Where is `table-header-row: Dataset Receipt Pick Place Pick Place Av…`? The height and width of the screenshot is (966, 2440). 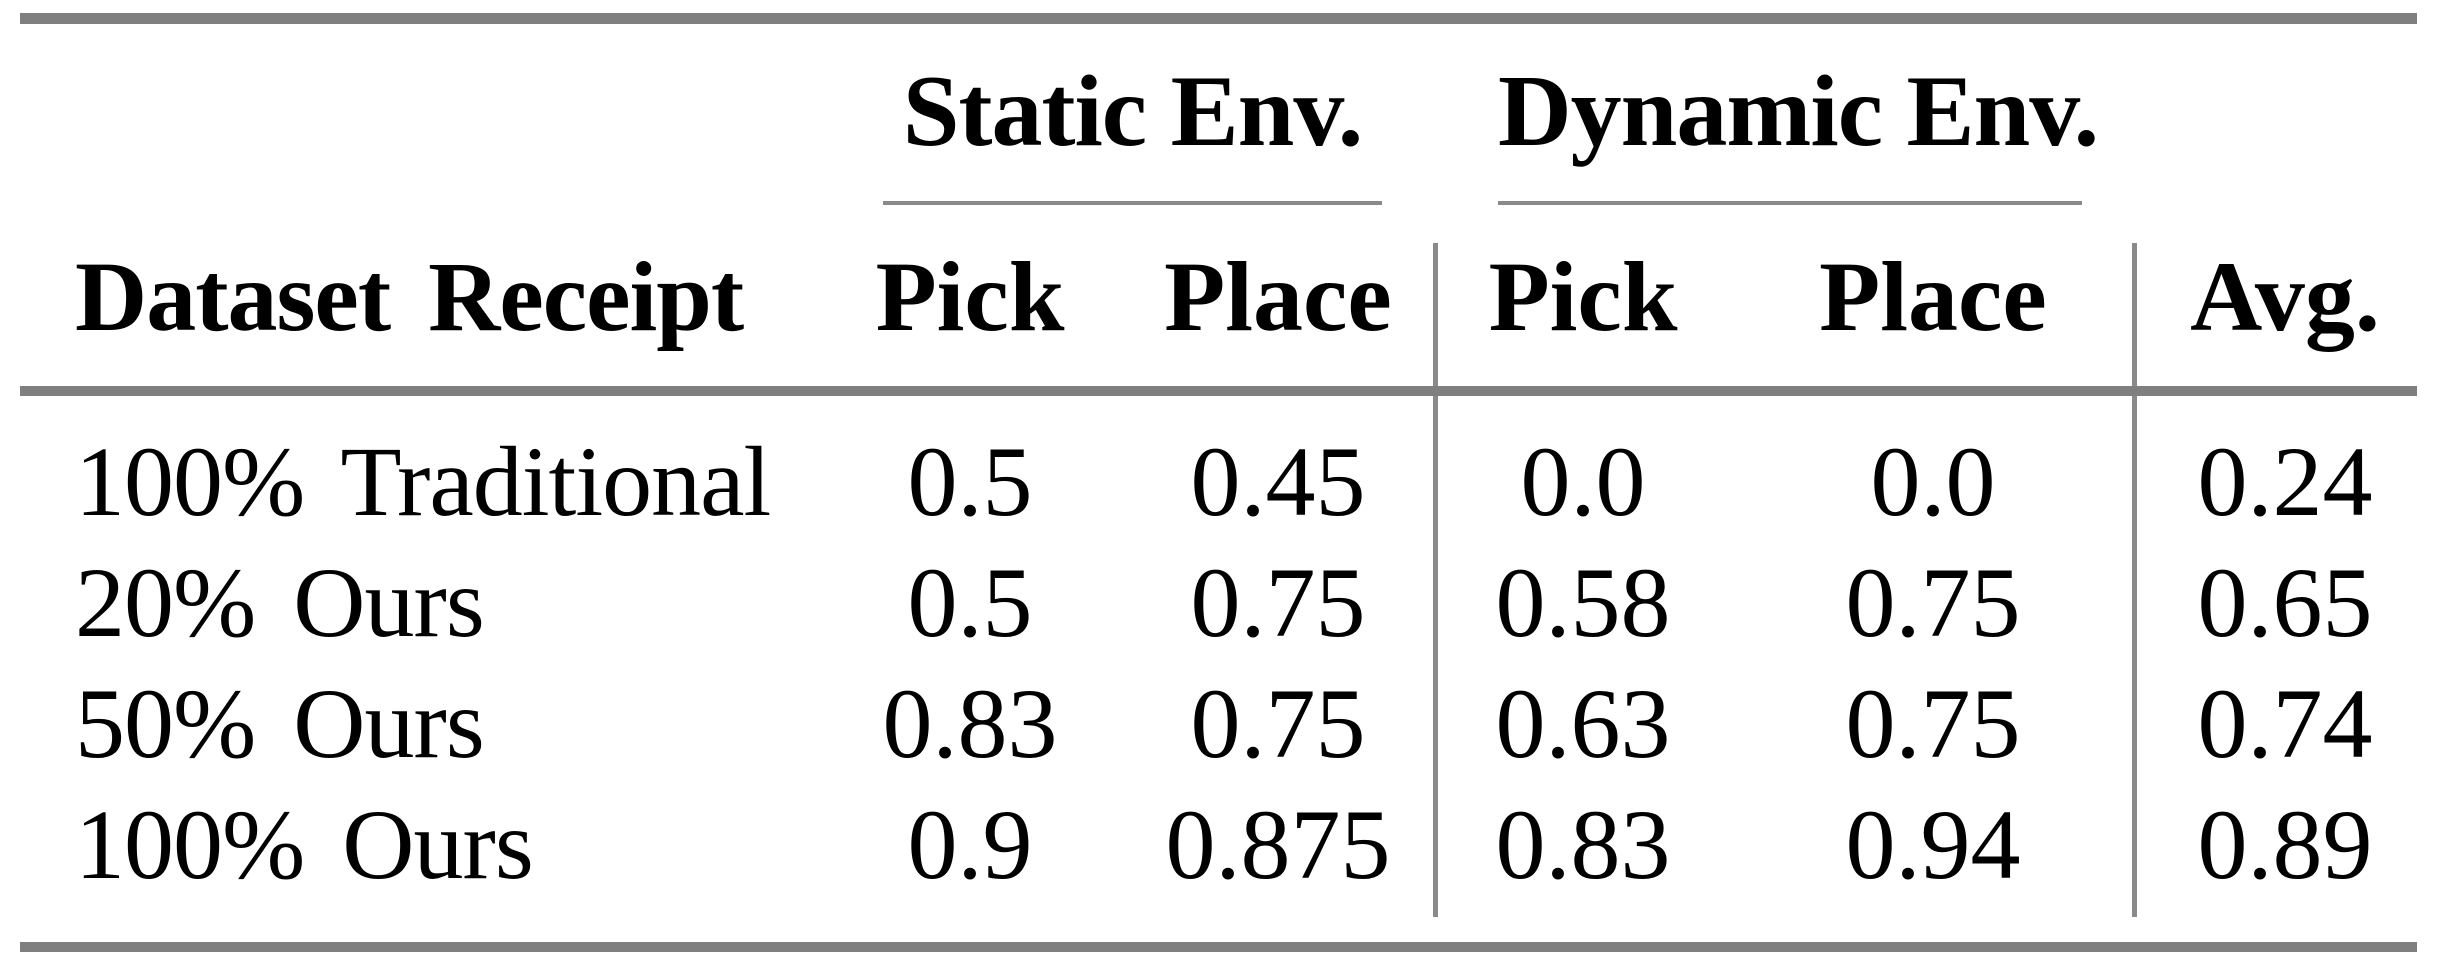
table-header-row: Dataset Receipt Pick Place Pick Place Av… is located at coordinates (1218, 307).